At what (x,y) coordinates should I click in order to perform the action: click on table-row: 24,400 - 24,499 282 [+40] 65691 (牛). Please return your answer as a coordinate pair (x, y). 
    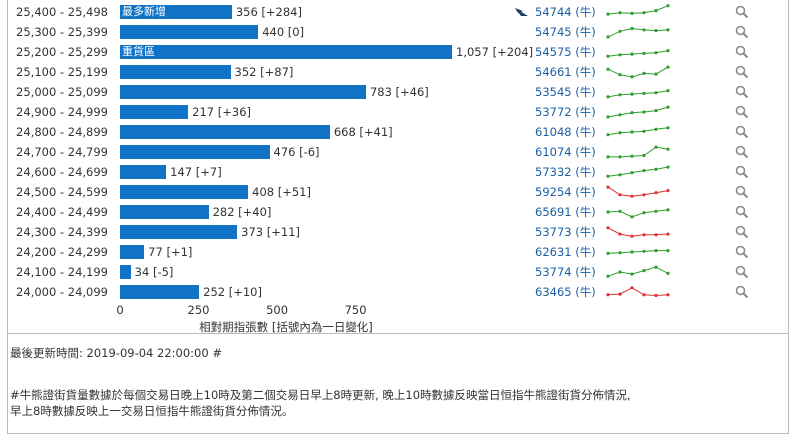
    Looking at the image, I should click on (398, 212).